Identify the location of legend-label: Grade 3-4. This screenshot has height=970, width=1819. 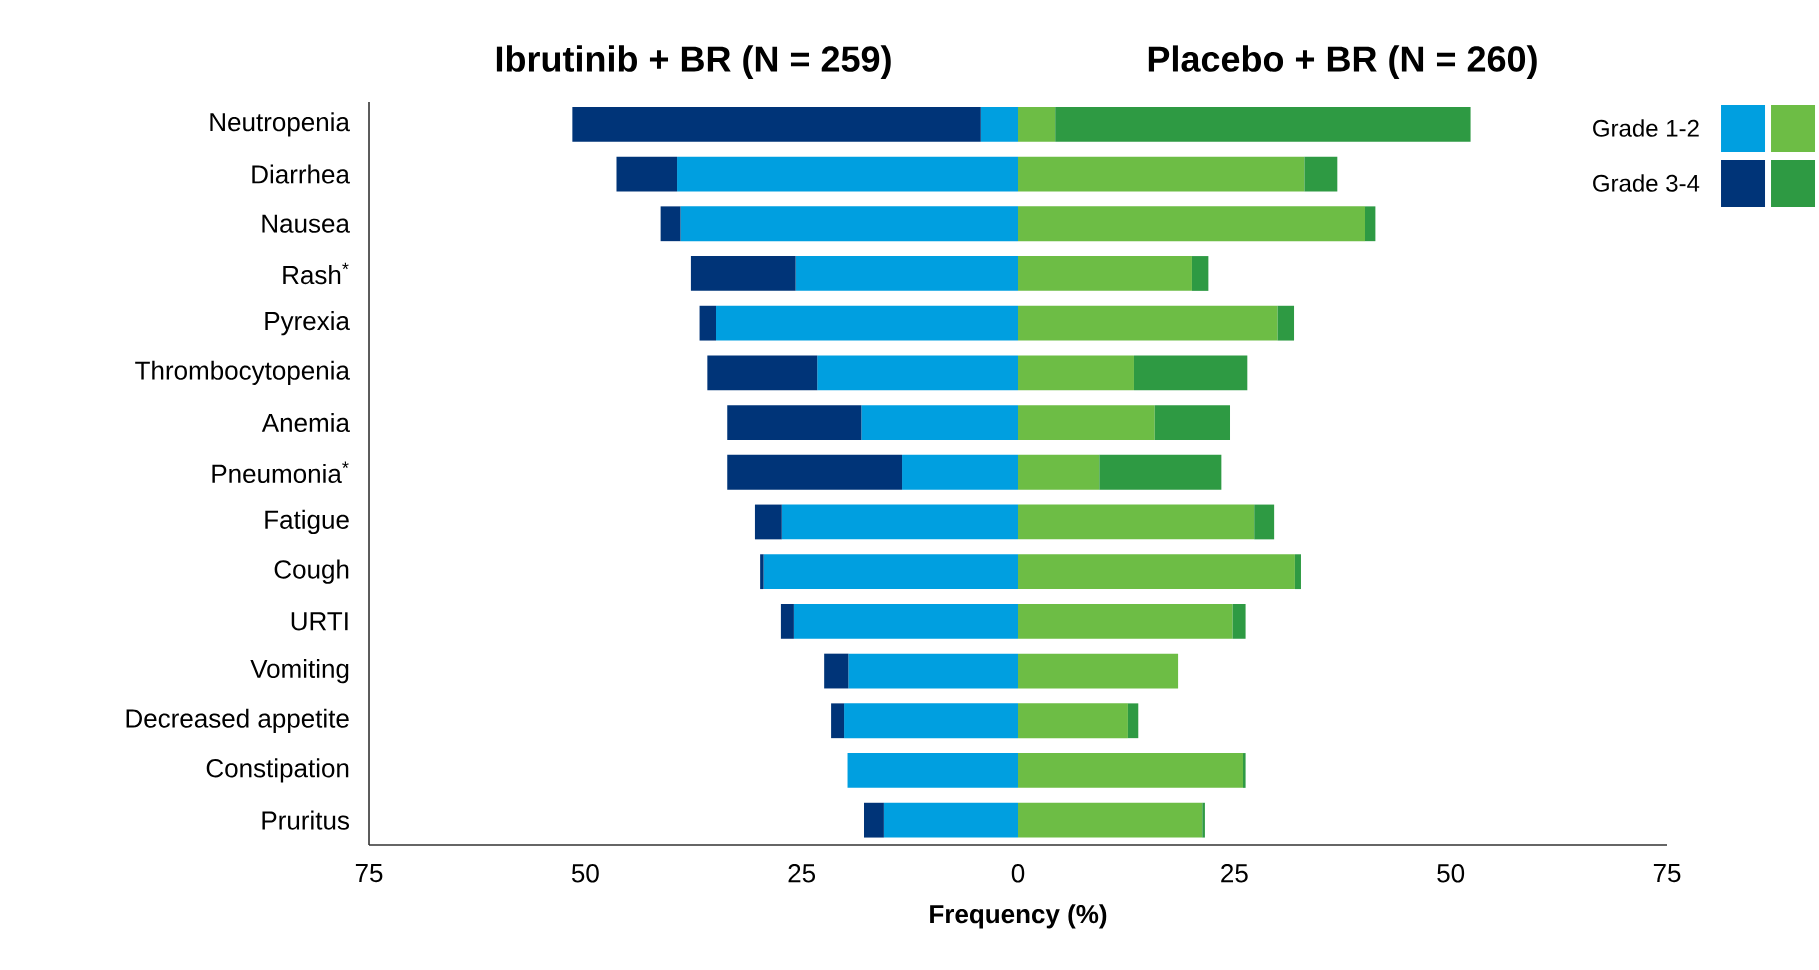
(1646, 183).